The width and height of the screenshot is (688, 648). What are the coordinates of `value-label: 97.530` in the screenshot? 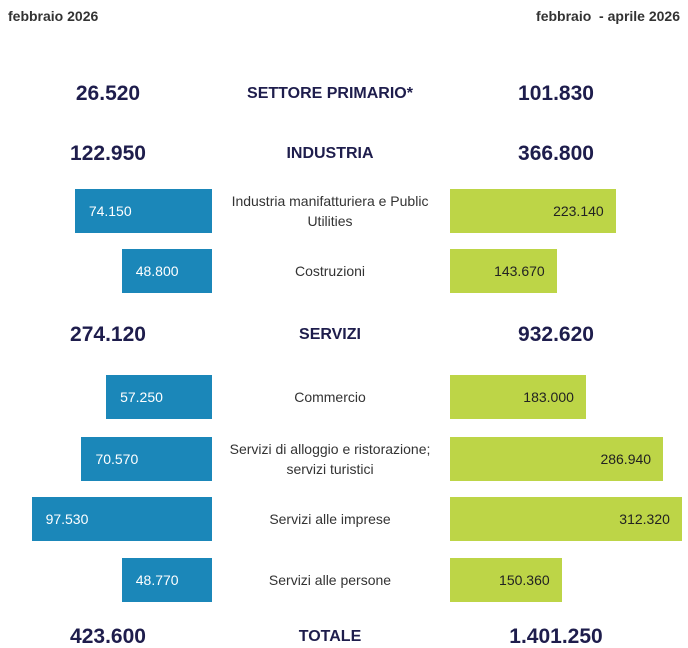 It's located at (67, 519).